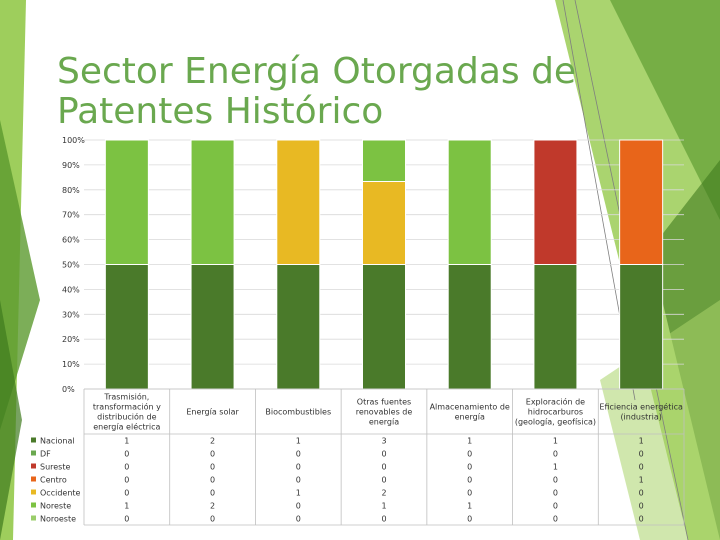 The image size is (720, 540). What do you see at coordinates (384, 412) in the screenshot?
I see `category-label: Otras fuentes renovables de energía` at bounding box center [384, 412].